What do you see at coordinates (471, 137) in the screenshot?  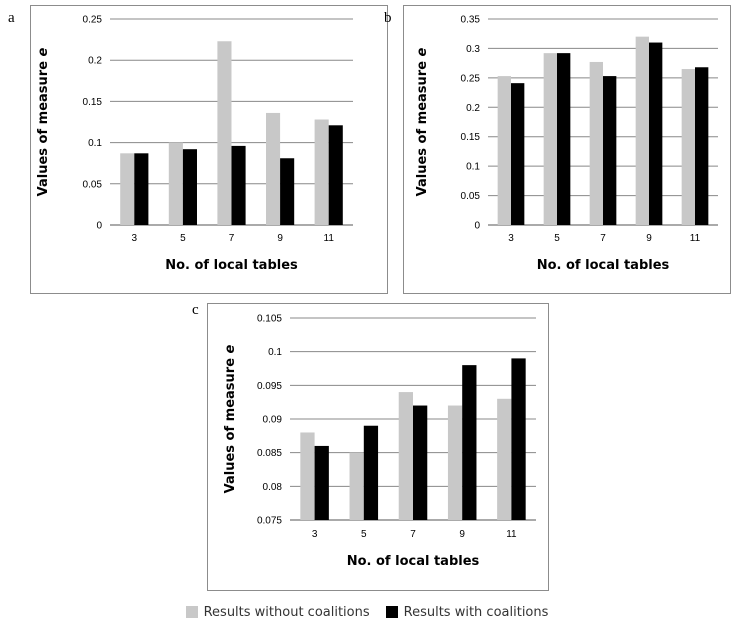 I see `chart-b-y-tick-label: 0.15` at bounding box center [471, 137].